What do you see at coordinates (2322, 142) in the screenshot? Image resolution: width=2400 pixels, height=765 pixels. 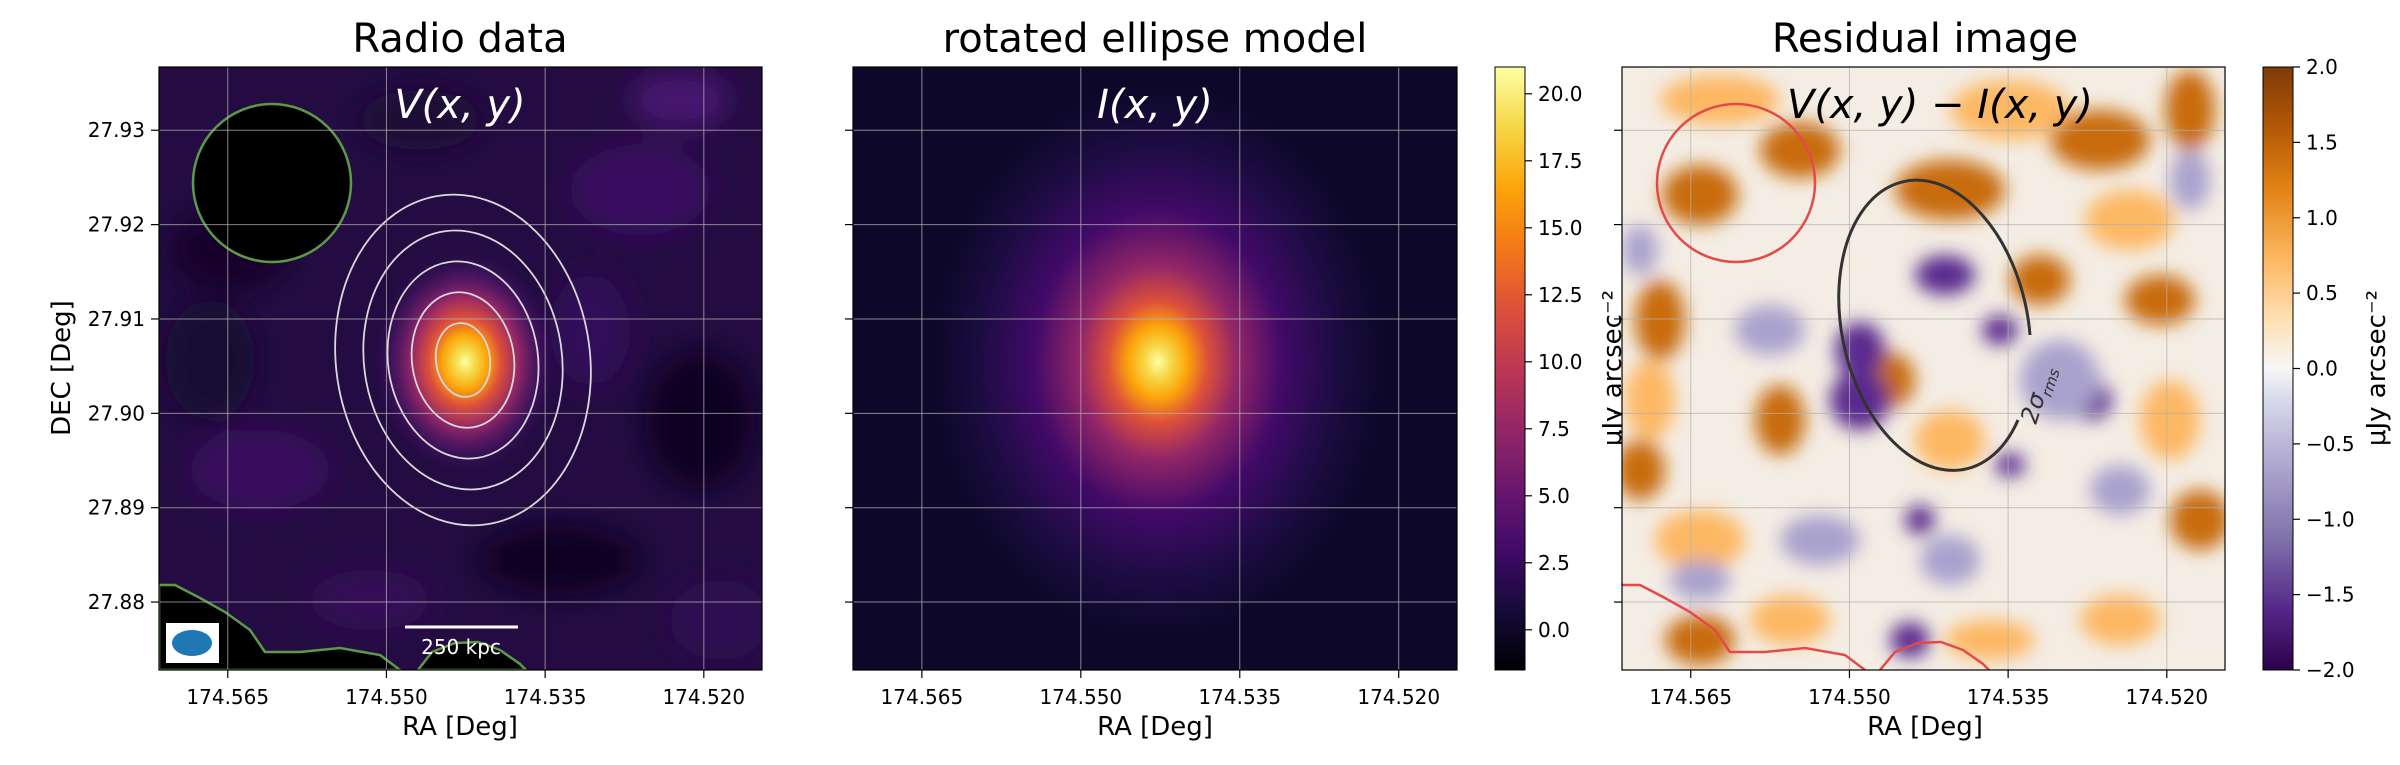 I see `colorbar-tick-label: 1.5` at bounding box center [2322, 142].